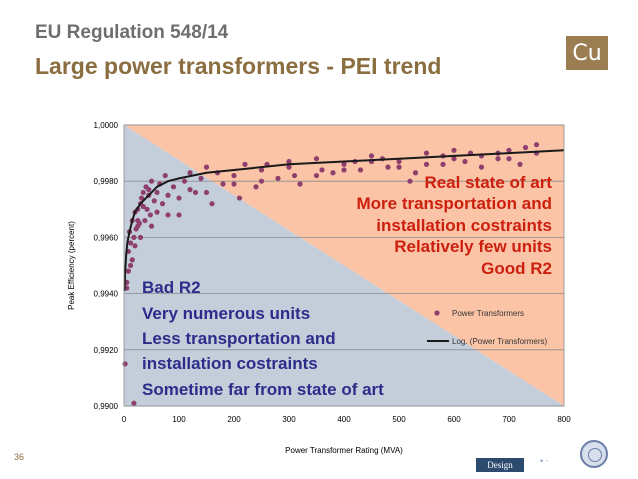 Image resolution: width=638 pixels, height=479 pixels. What do you see at coordinates (437, 313) in the screenshot?
I see `legend-marker-points` at bounding box center [437, 313].